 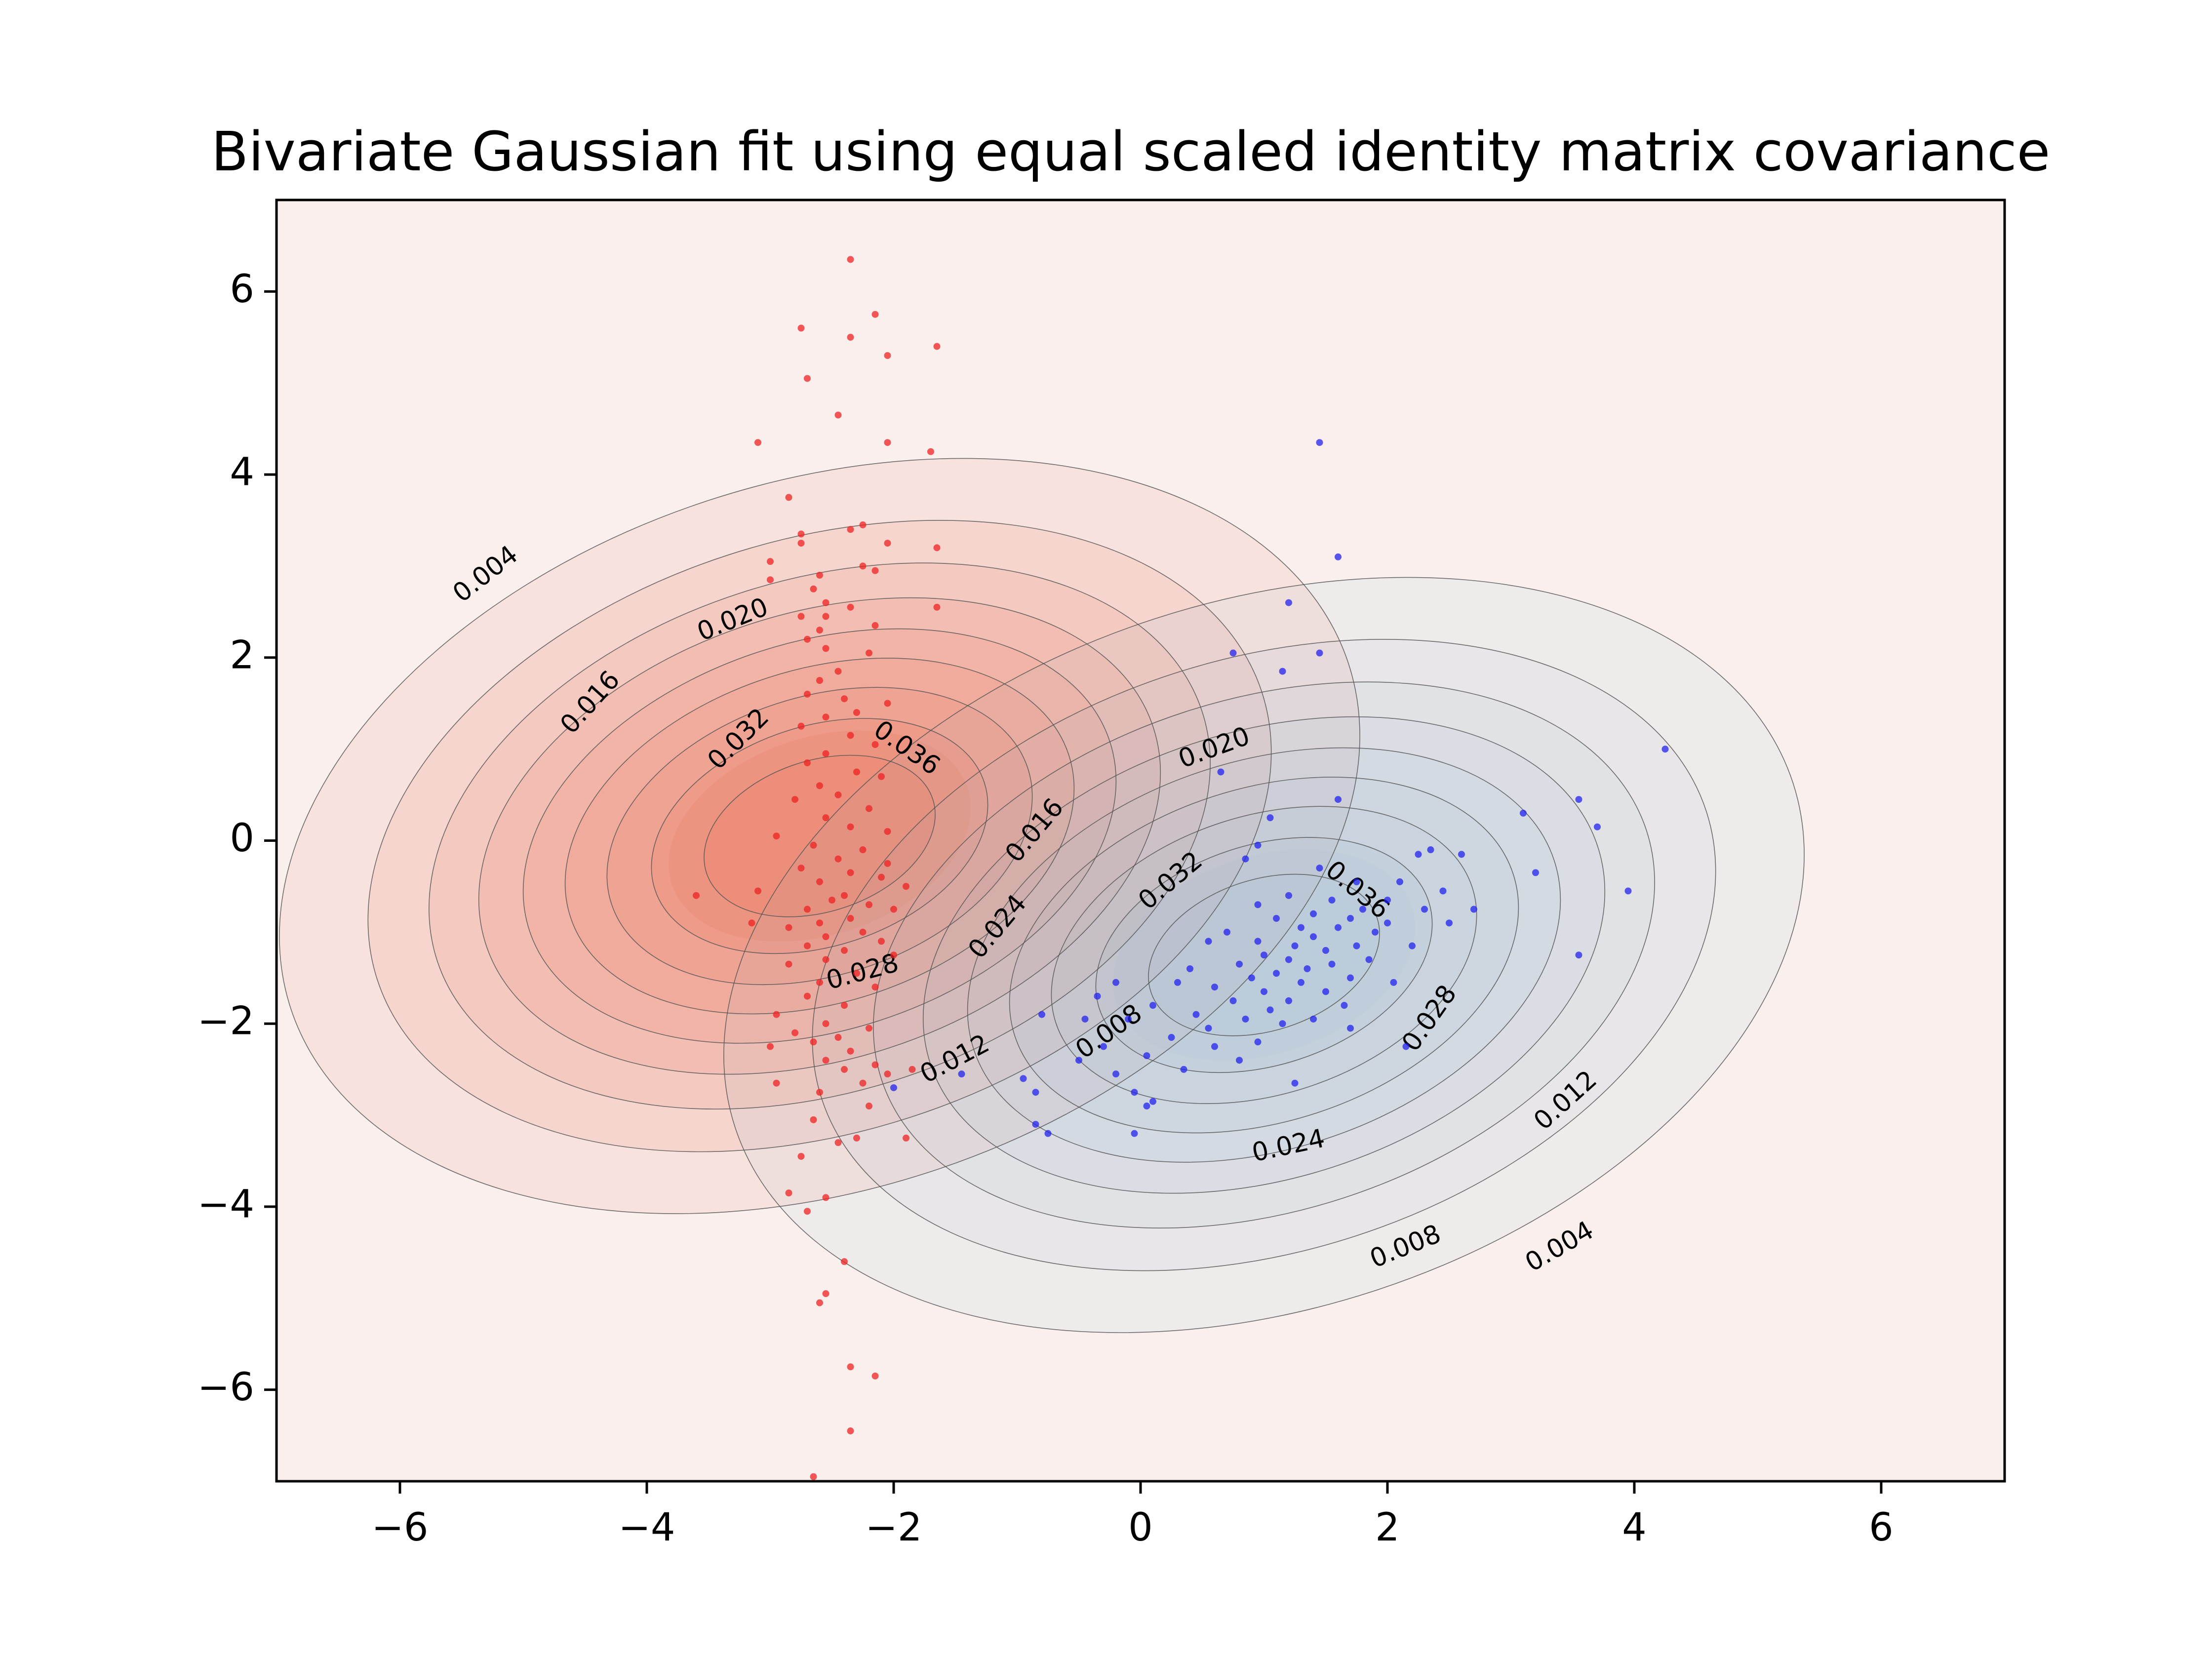 I want to click on y-tick-label: −6, so click(x=226, y=1388).